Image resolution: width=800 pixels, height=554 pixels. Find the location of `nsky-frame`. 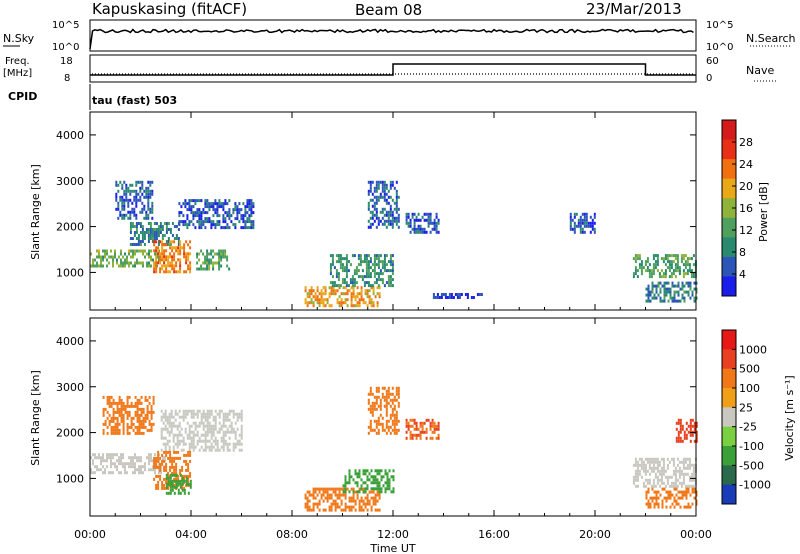

nsky-frame is located at coordinates (393, 35).